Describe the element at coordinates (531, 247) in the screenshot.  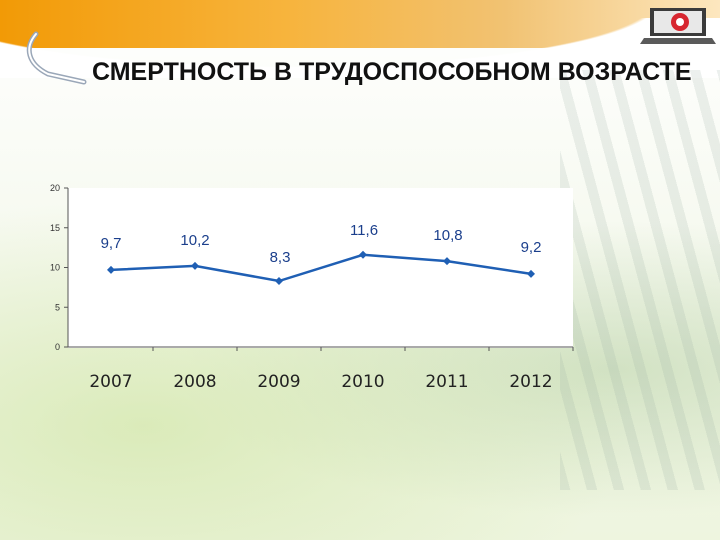
I see `data-label: 9,2` at that location.